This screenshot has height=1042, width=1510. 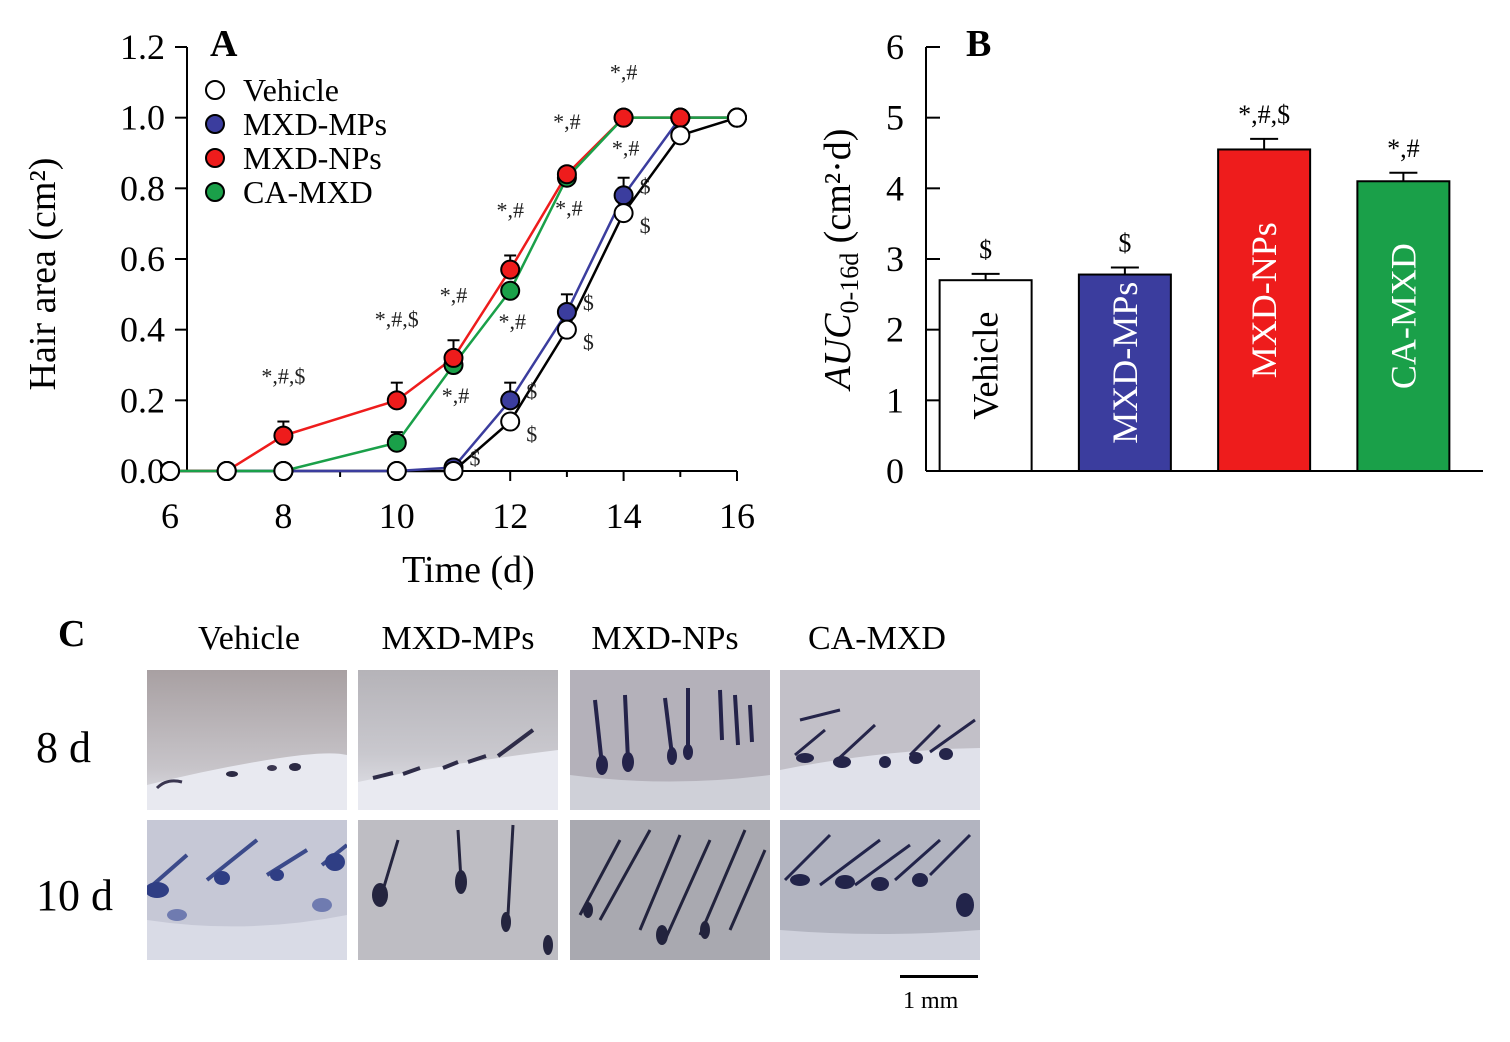 What do you see at coordinates (308, 192) in the screenshot?
I see `legend-label: CA-MXD` at bounding box center [308, 192].